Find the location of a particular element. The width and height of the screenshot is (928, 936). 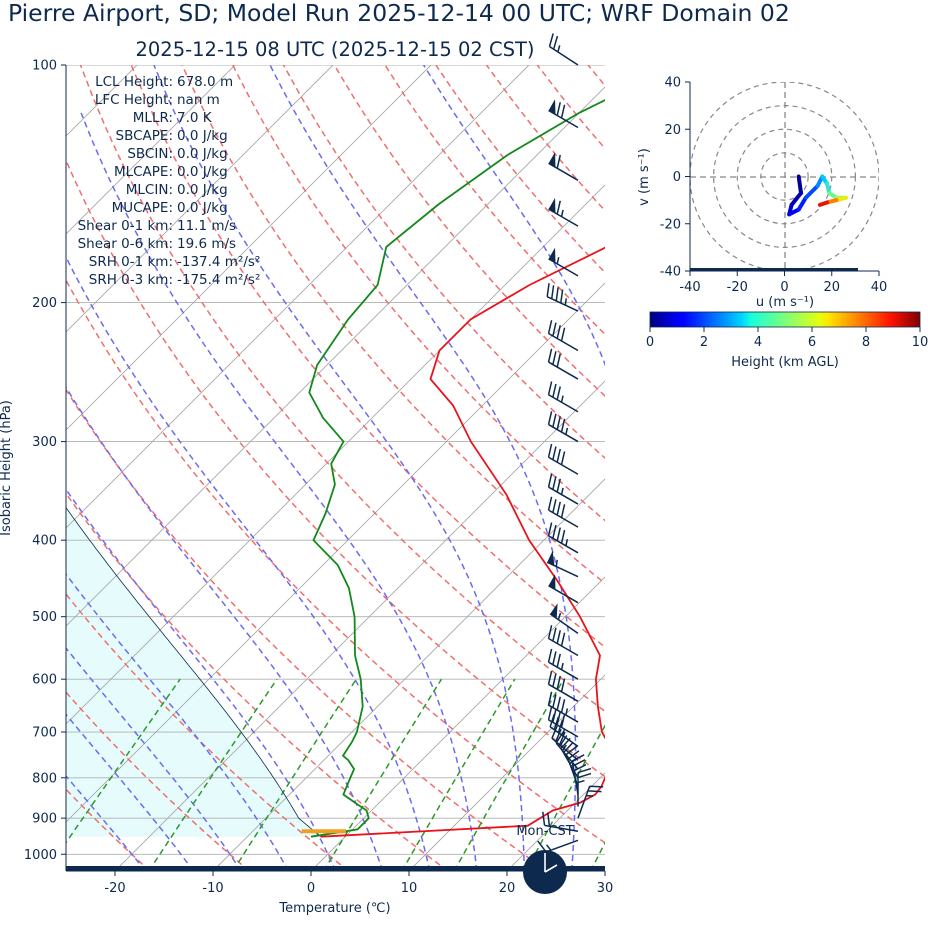

hodograph-y-tick-label: 20 is located at coordinates (672, 130).